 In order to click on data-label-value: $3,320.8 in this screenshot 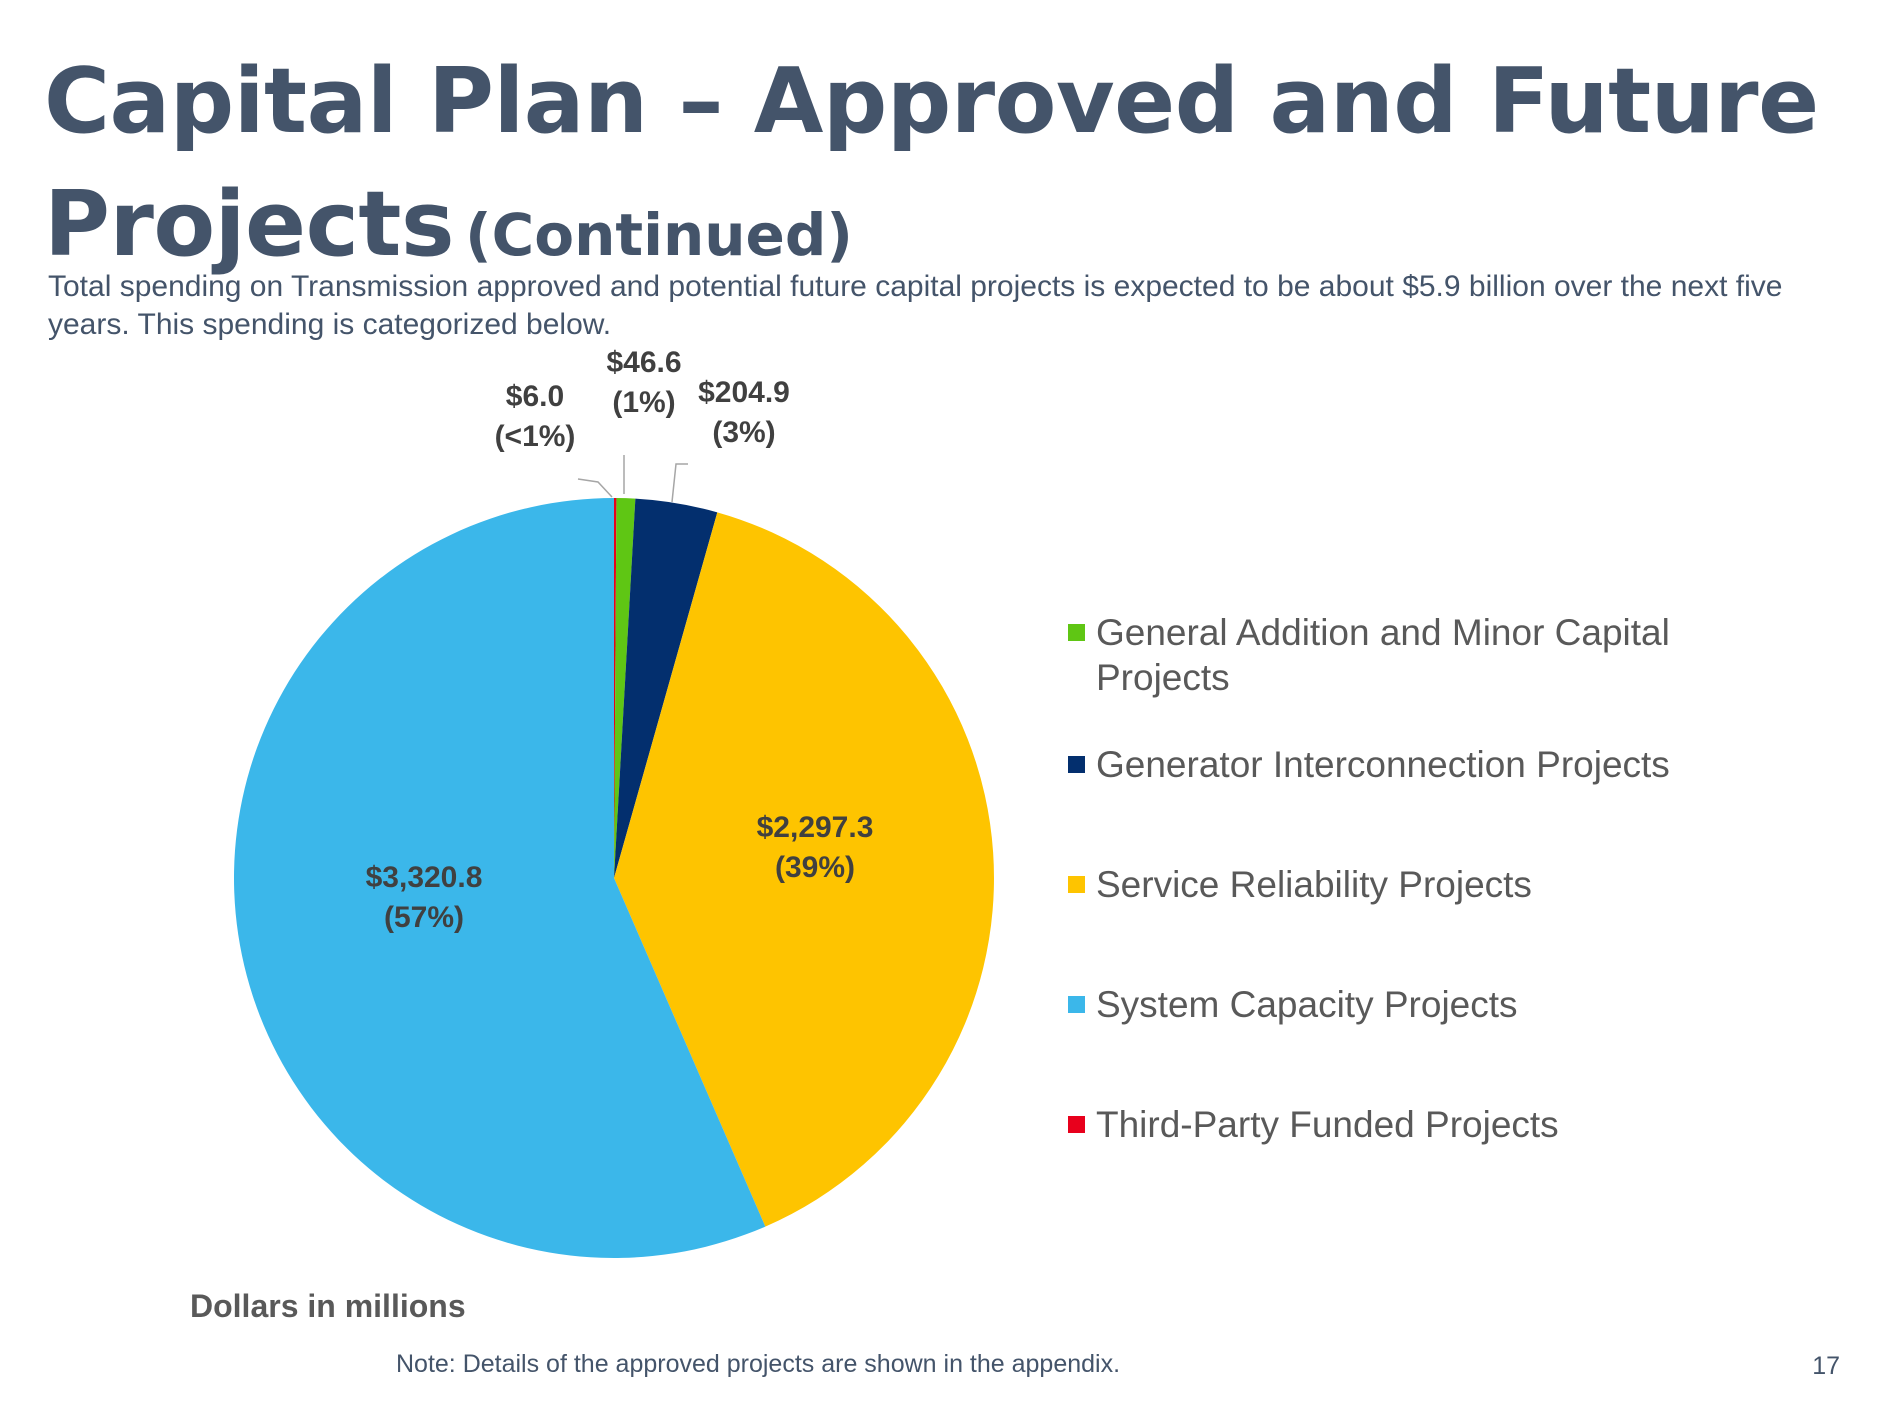, I will do `click(424, 877)`.